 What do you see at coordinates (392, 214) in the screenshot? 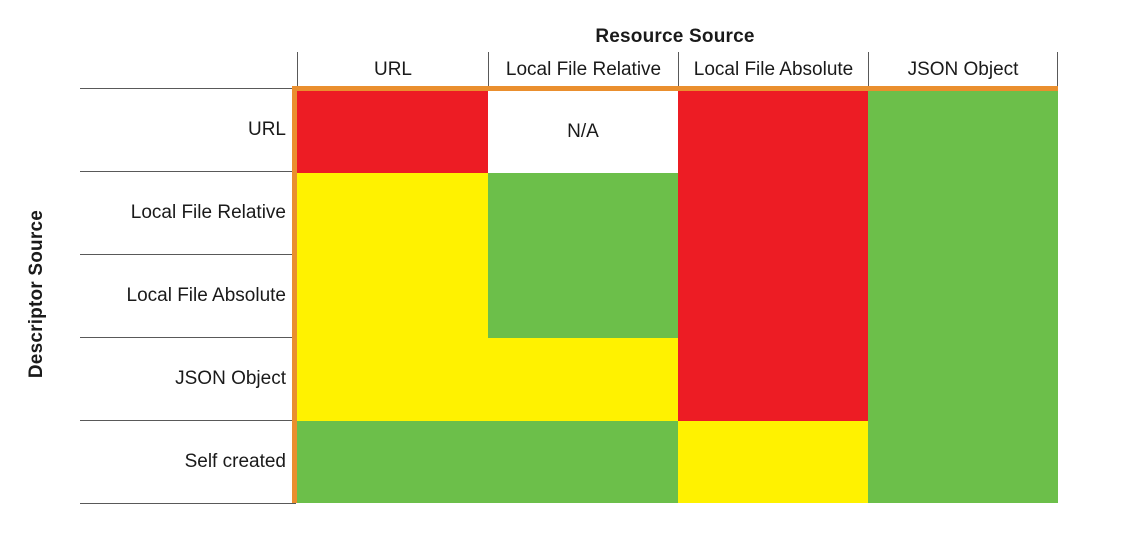
I see `cell-local-file-relative--url-yellow` at bounding box center [392, 214].